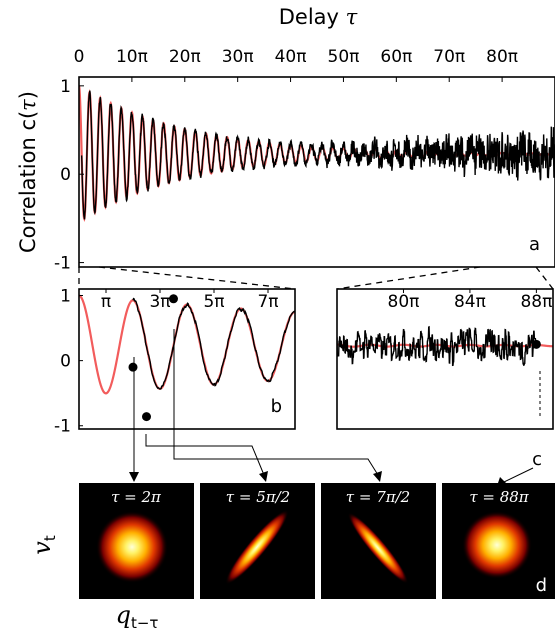 The width and height of the screenshot is (555, 633). I want to click on panel-c-frame, so click(445, 359).